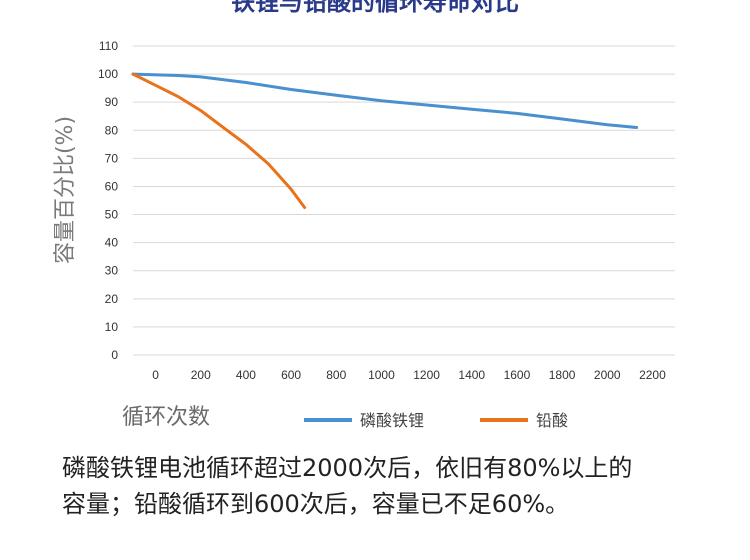 The width and height of the screenshot is (750, 560). I want to click on y-axis-ticks: 0 10 20 30 40 50 60 70 80 90 100 110, so click(108, 200).